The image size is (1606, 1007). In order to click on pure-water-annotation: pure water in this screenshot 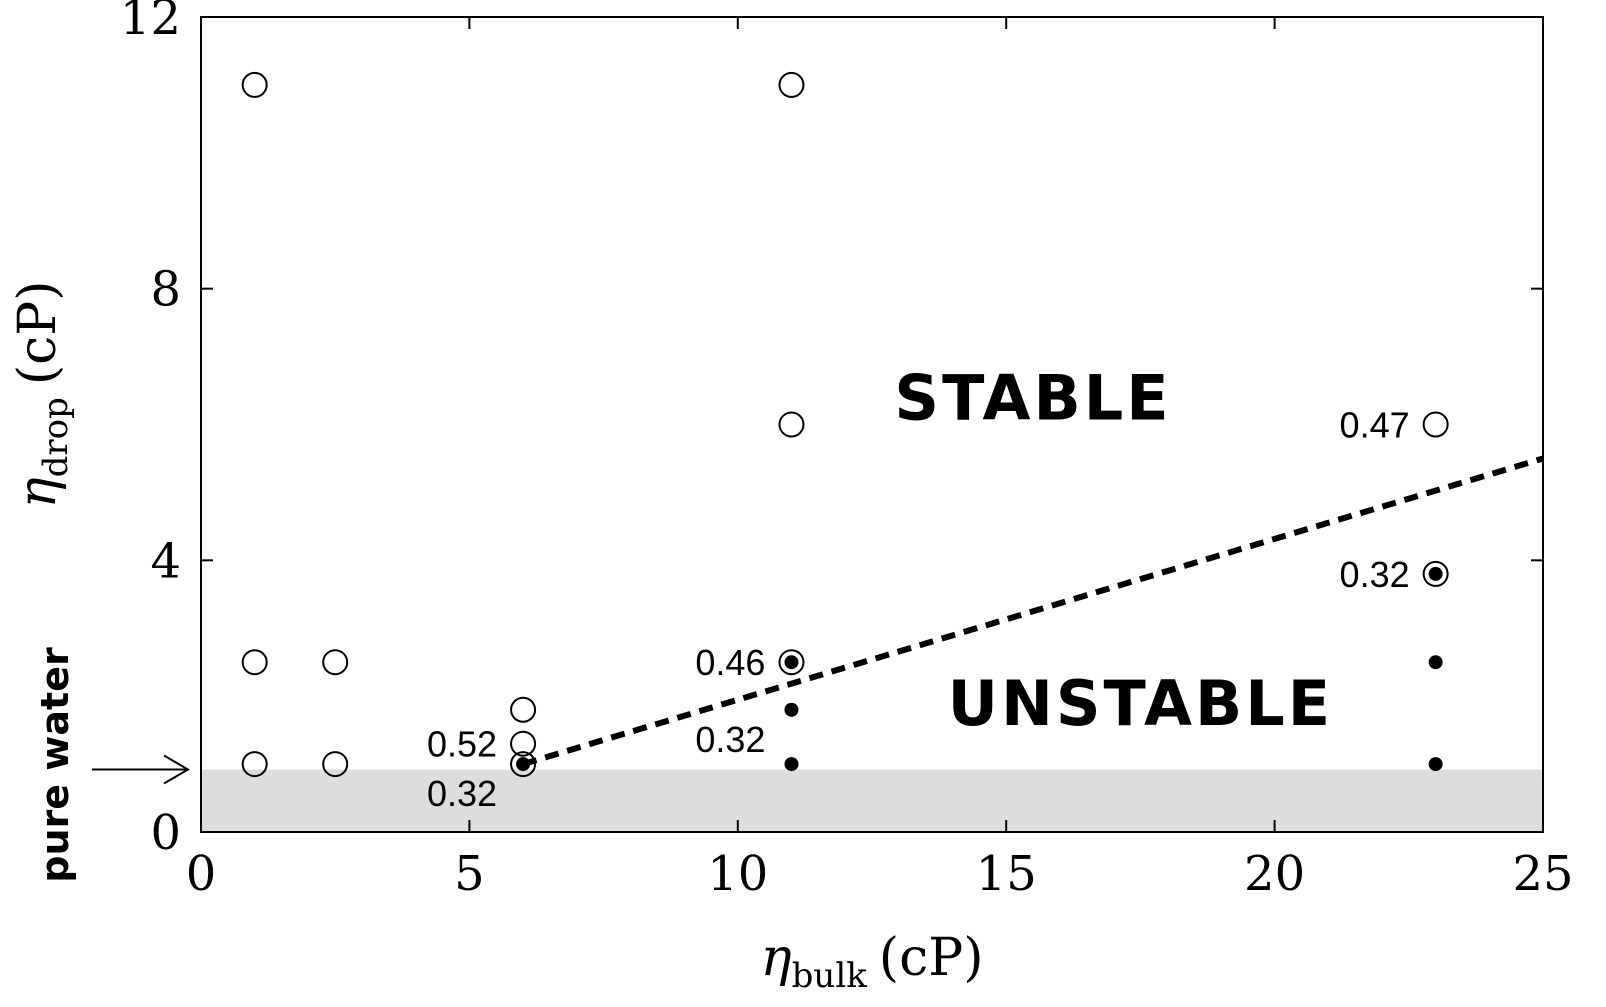, I will do `click(55, 765)`.